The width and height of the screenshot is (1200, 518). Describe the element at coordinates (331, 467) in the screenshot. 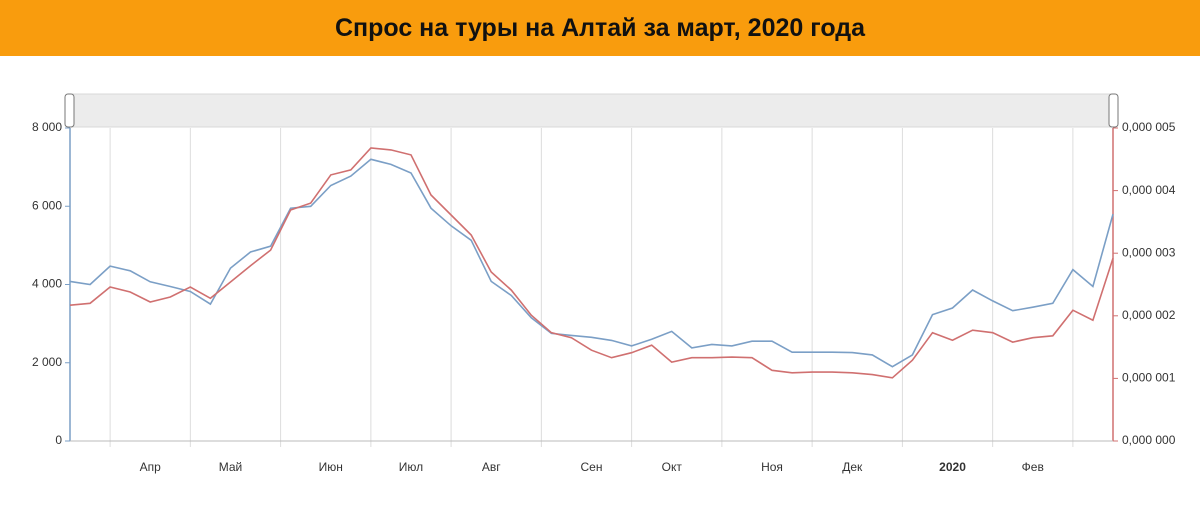

I see `x-tick-label: Июн` at that location.